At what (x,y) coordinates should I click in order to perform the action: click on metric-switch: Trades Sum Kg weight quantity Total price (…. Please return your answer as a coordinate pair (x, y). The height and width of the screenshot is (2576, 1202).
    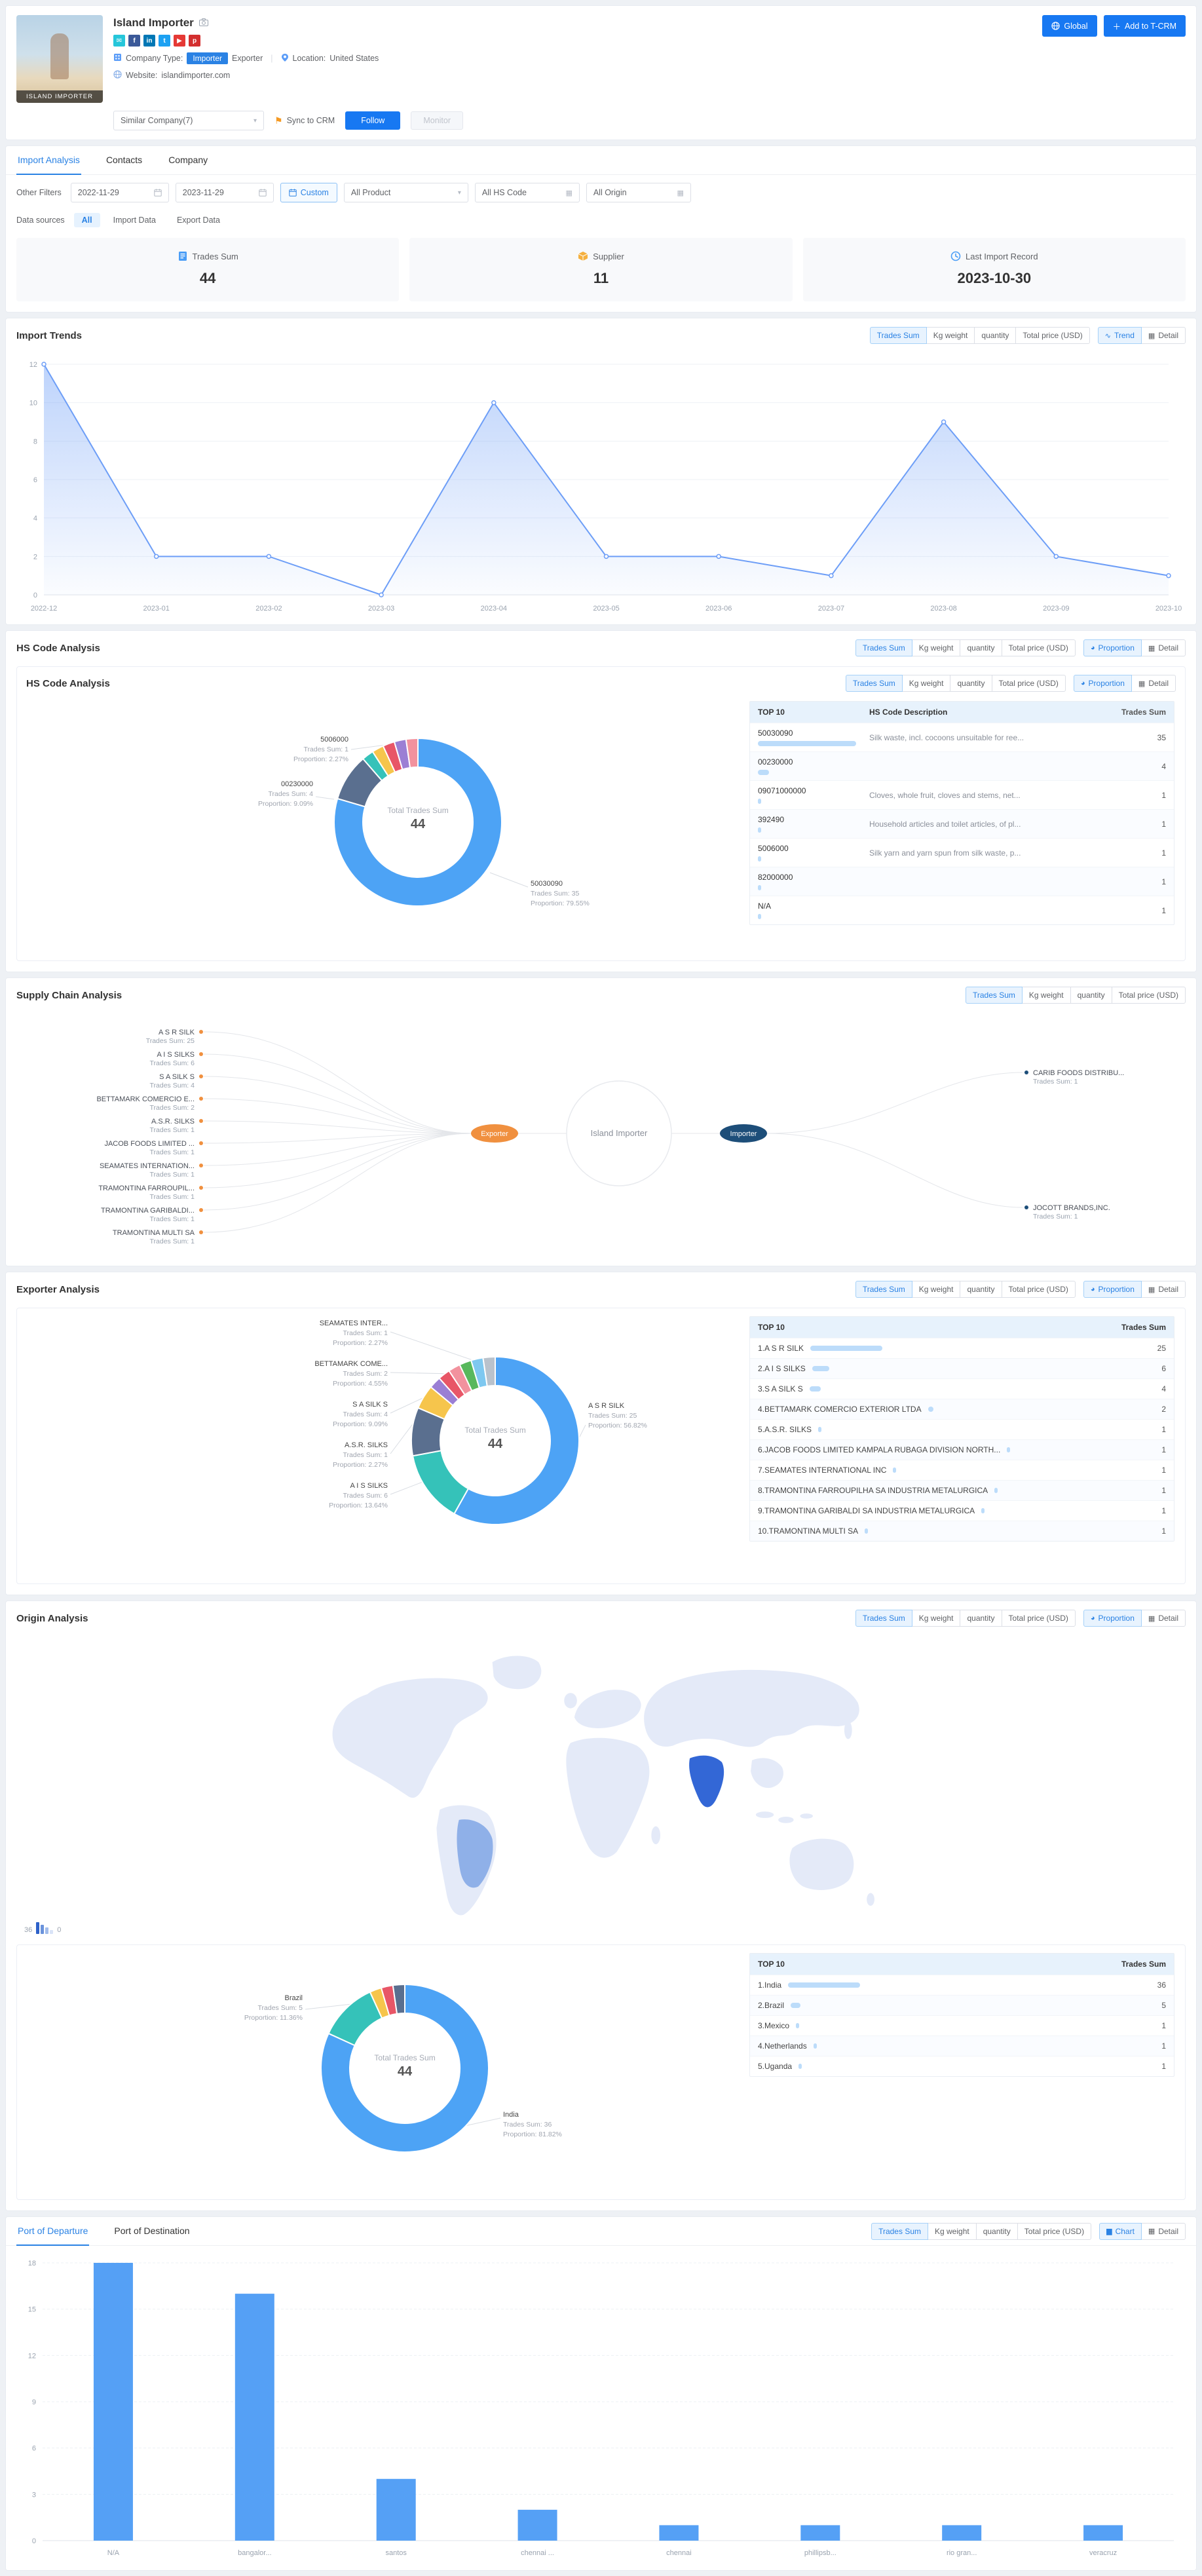
    Looking at the image, I should click on (956, 683).